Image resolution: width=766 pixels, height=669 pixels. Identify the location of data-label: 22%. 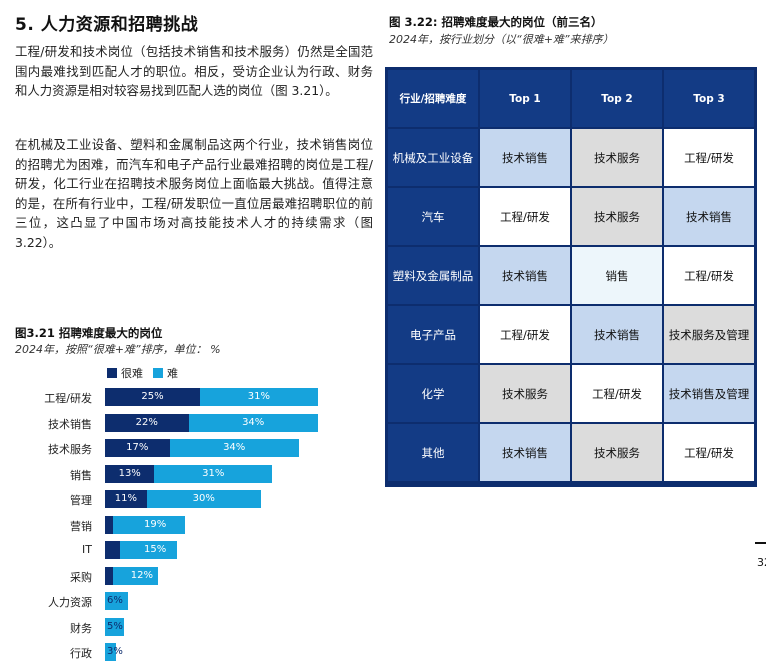
(146, 422).